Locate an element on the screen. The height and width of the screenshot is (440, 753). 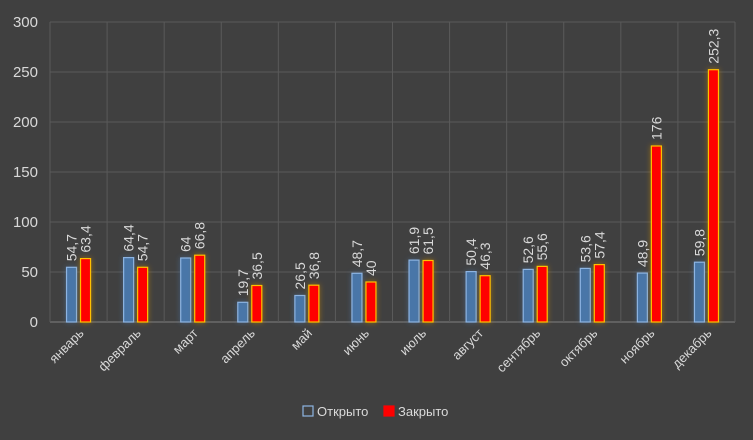
data-label-opened: 54,7 is located at coordinates (72, 247).